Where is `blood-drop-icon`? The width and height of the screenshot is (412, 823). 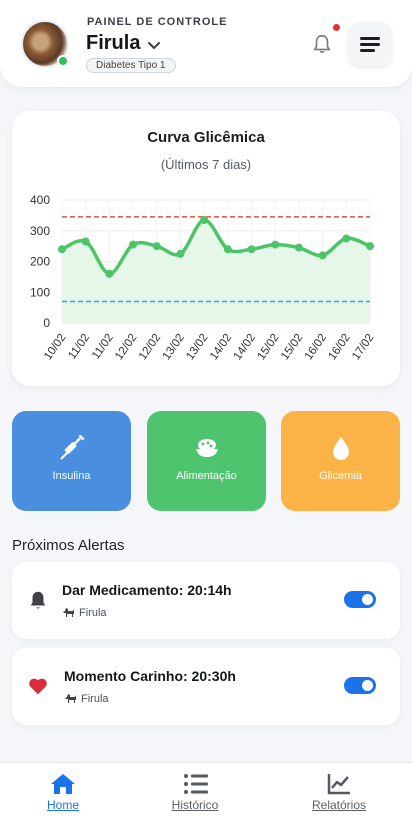
blood-drop-icon is located at coordinates (341, 448).